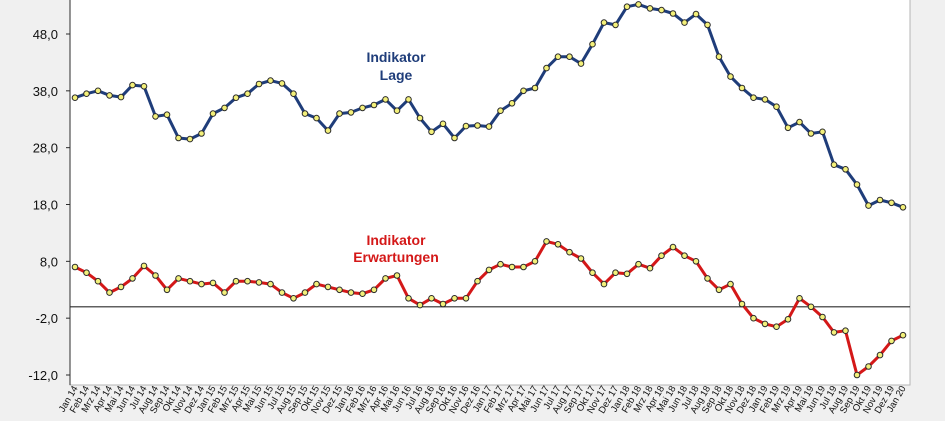 The height and width of the screenshot is (421, 945). Describe the element at coordinates (45, 34) in the screenshot. I see `y-tick-label: 48,0` at that location.